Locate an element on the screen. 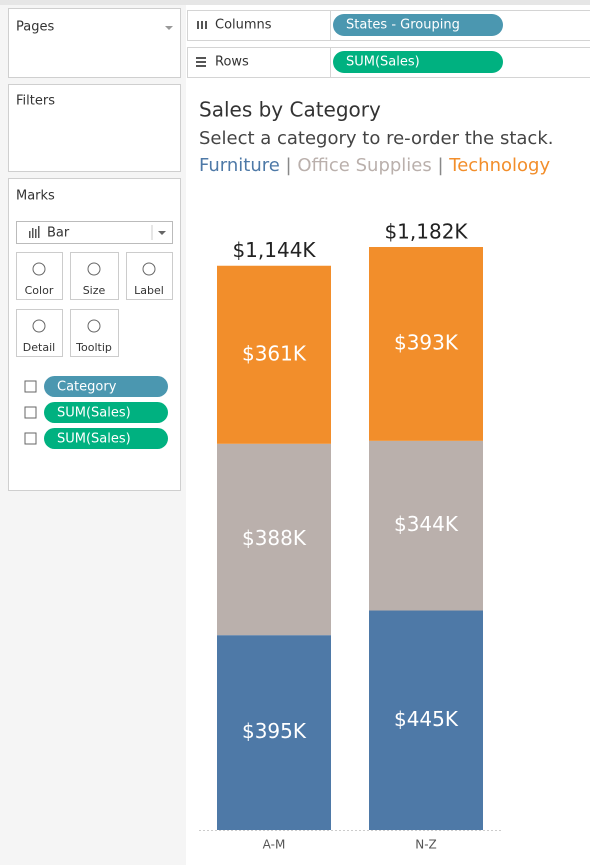 This screenshot has height=865, width=590. marks-label: Marks is located at coordinates (35, 196).